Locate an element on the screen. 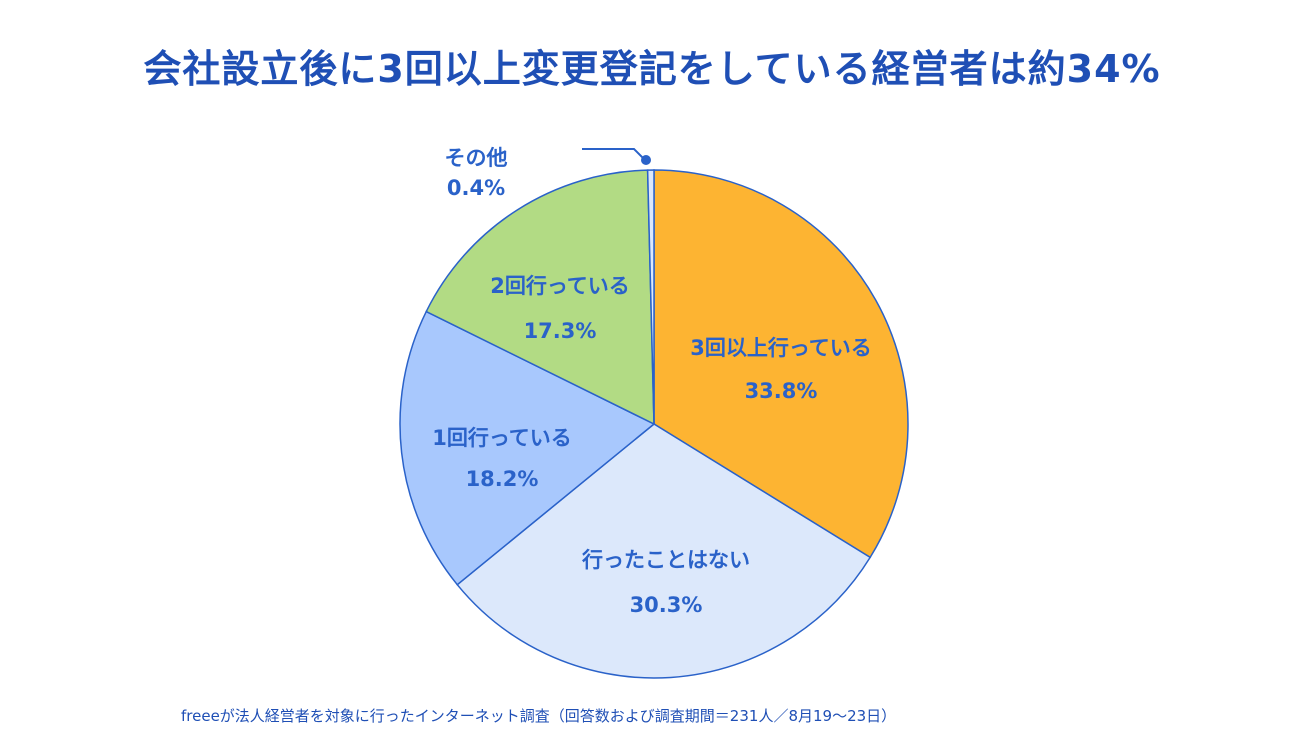 The image size is (1304, 741). leader-line is located at coordinates (616, 156).